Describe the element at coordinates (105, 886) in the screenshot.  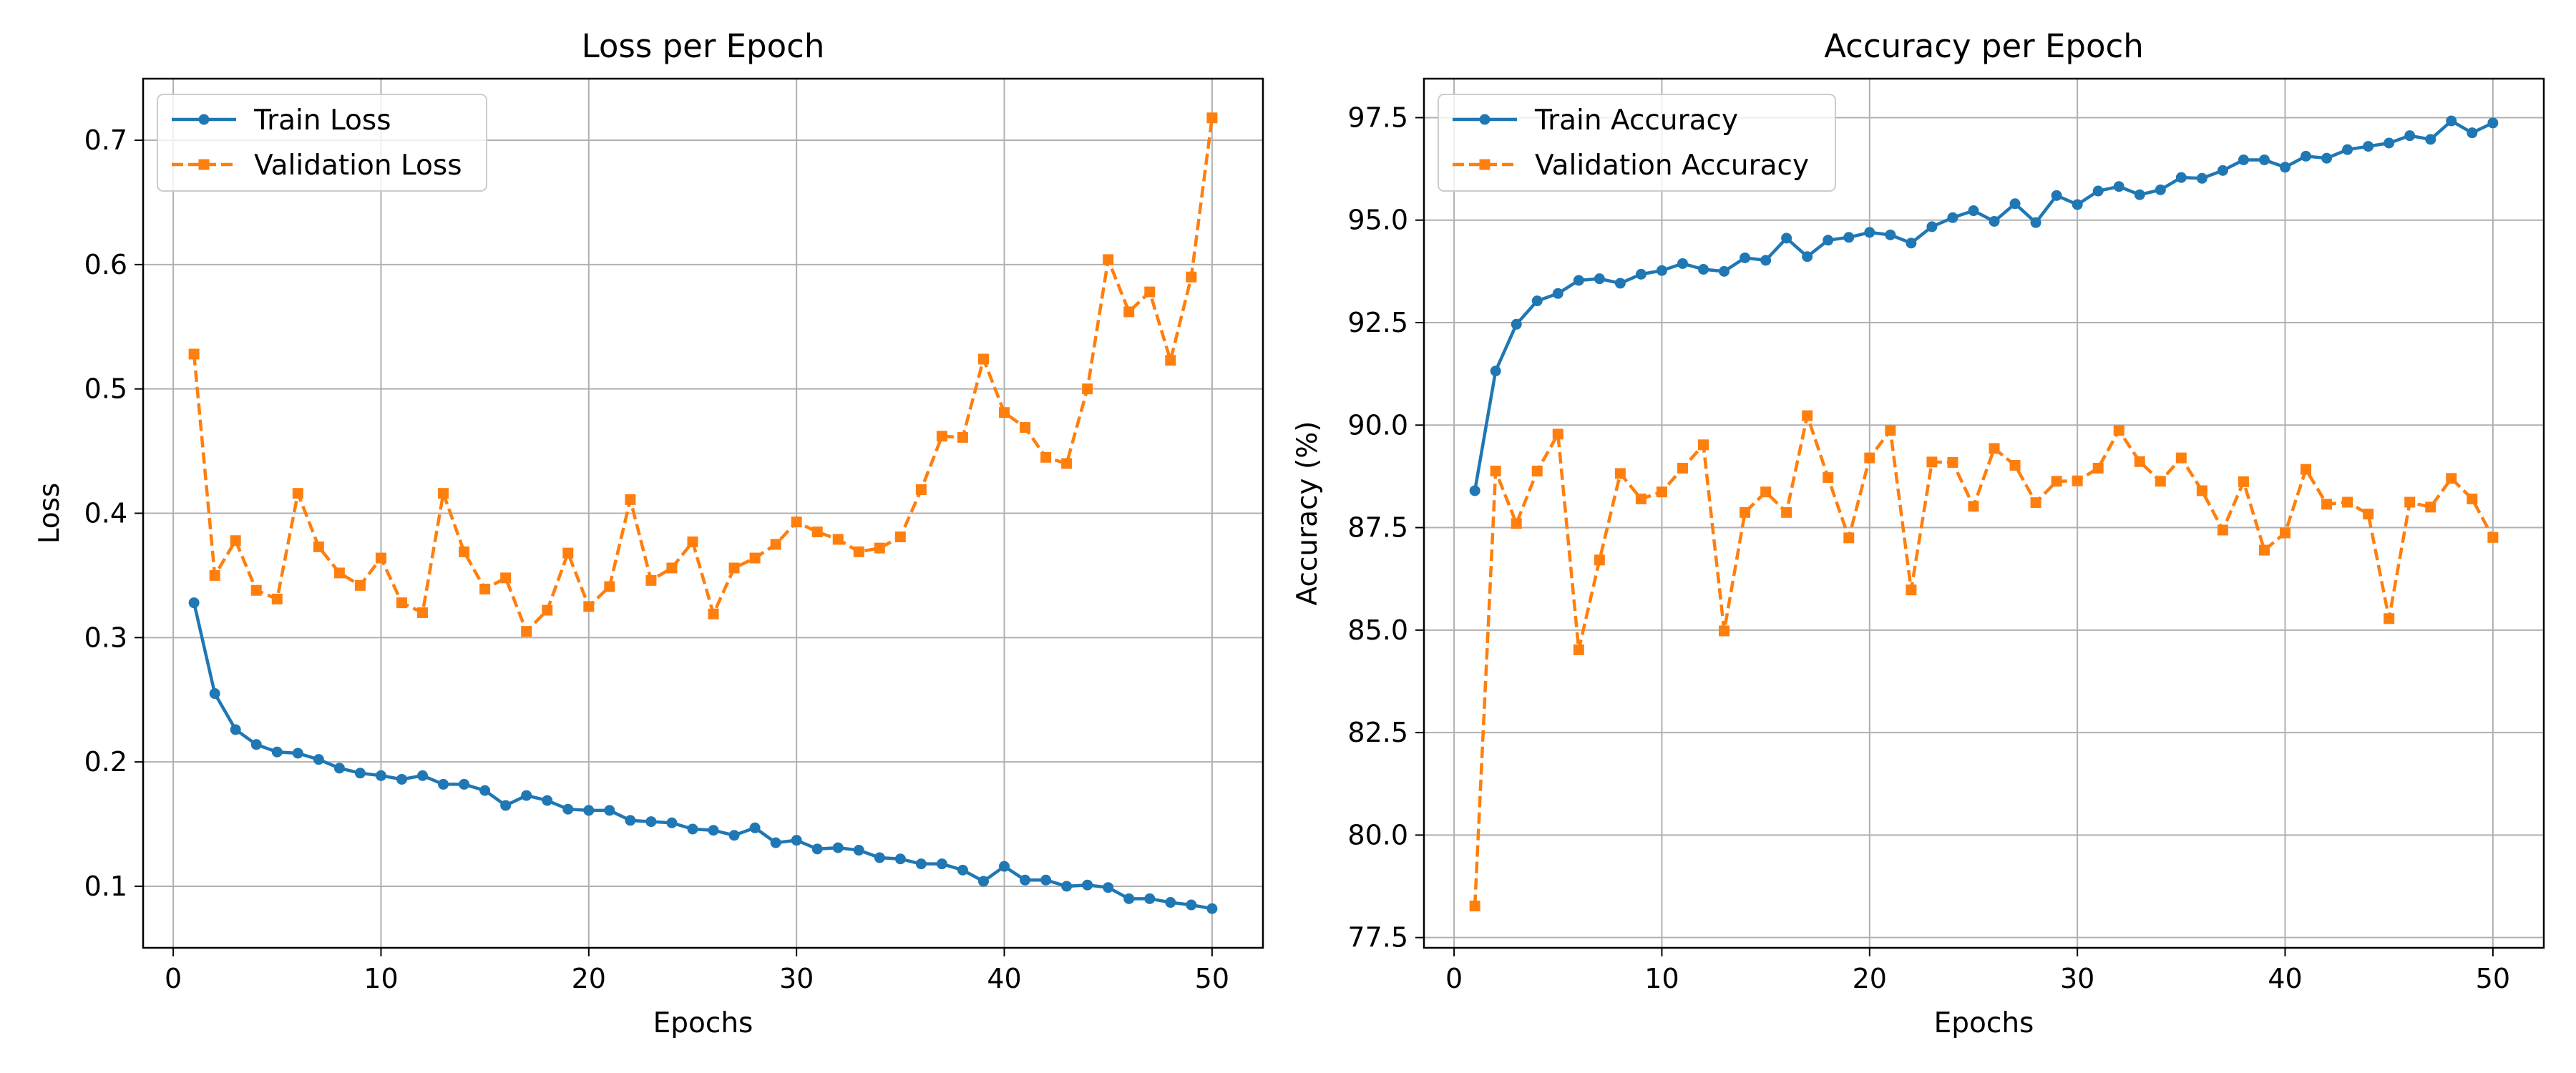
I see `loss-y-tick-label: 0.1` at that location.